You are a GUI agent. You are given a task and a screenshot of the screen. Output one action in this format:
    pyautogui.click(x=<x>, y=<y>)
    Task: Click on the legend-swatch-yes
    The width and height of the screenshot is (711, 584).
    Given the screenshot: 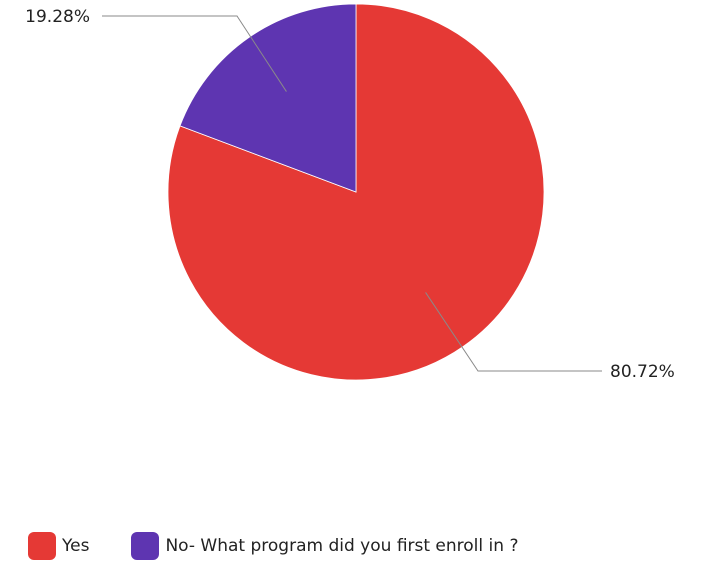 What is the action you would take?
    pyautogui.click(x=42, y=546)
    